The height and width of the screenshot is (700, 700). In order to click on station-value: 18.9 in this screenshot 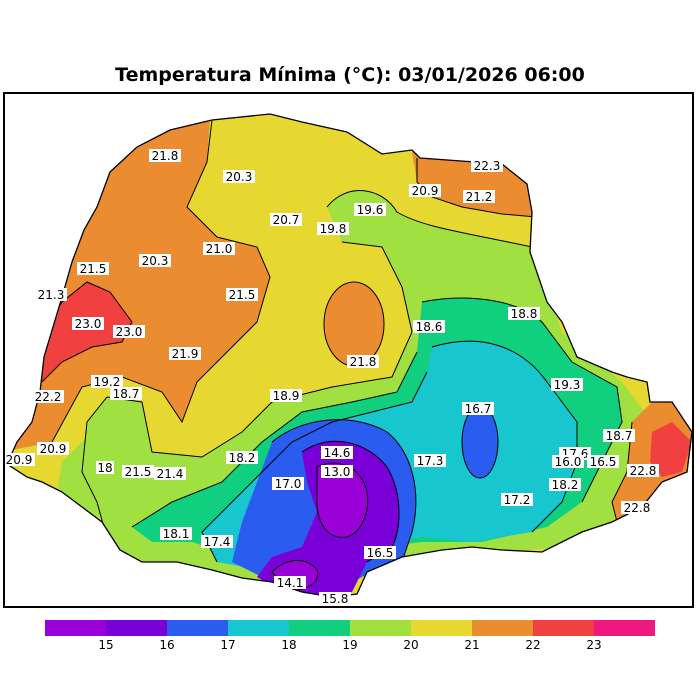, I will do `click(286, 396)`.